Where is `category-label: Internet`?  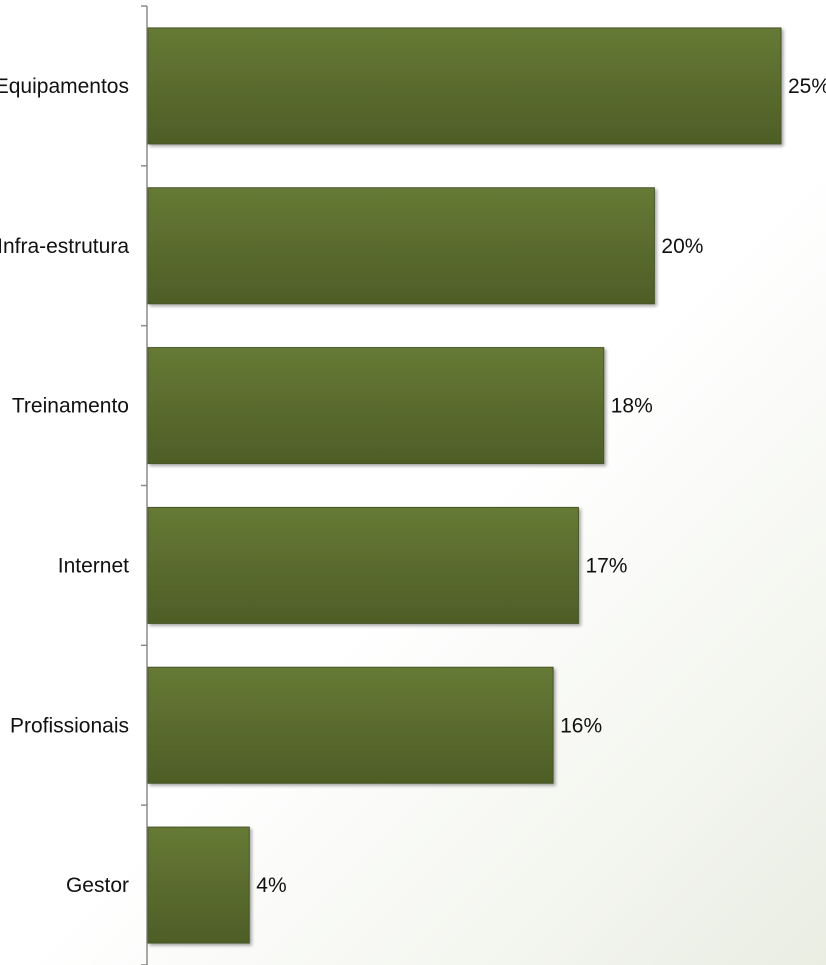 category-label: Internet is located at coordinates (93, 565).